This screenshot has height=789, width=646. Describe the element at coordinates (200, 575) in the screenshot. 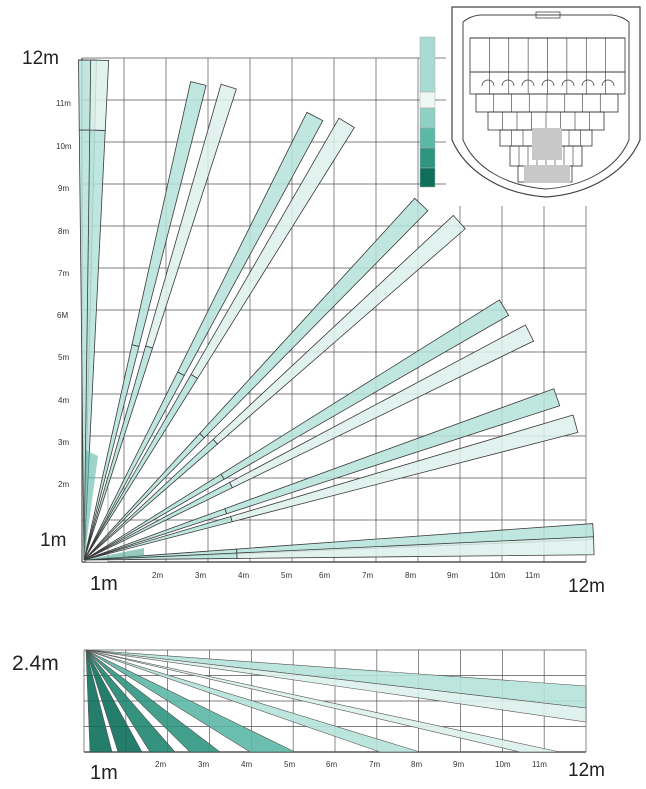

I see `plan-x-label-3m: 3m` at that location.